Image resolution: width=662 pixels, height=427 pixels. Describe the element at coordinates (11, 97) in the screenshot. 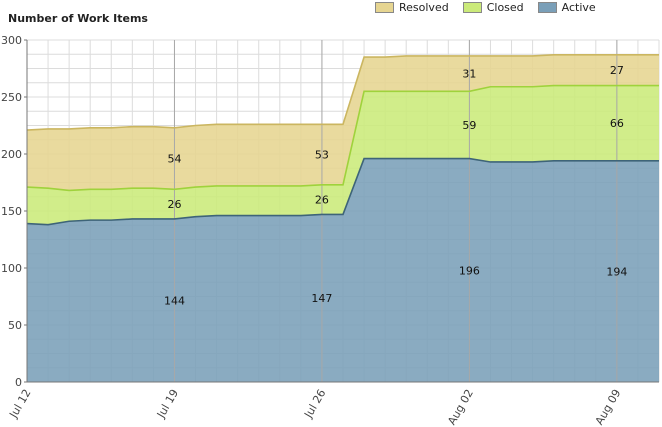

I see `y-tick-label: 250` at that location.